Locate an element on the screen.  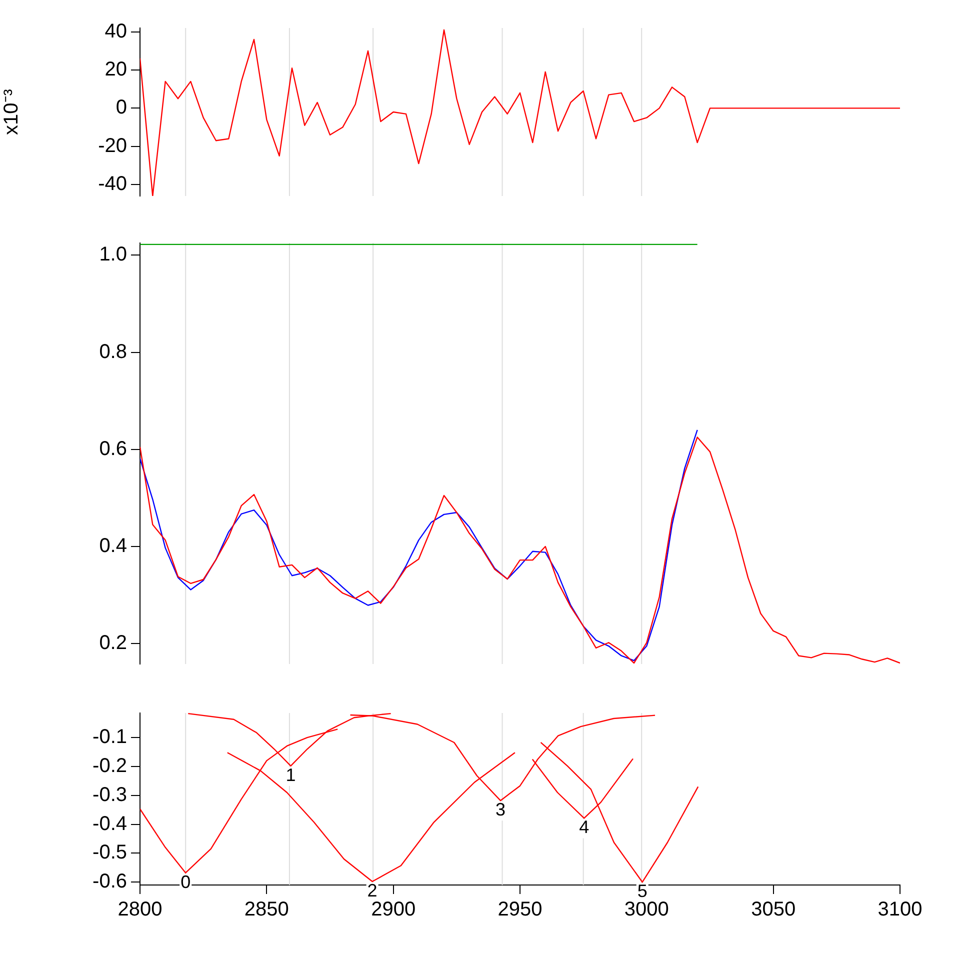
x-tick-label: 2800 is located at coordinates (140, 909).